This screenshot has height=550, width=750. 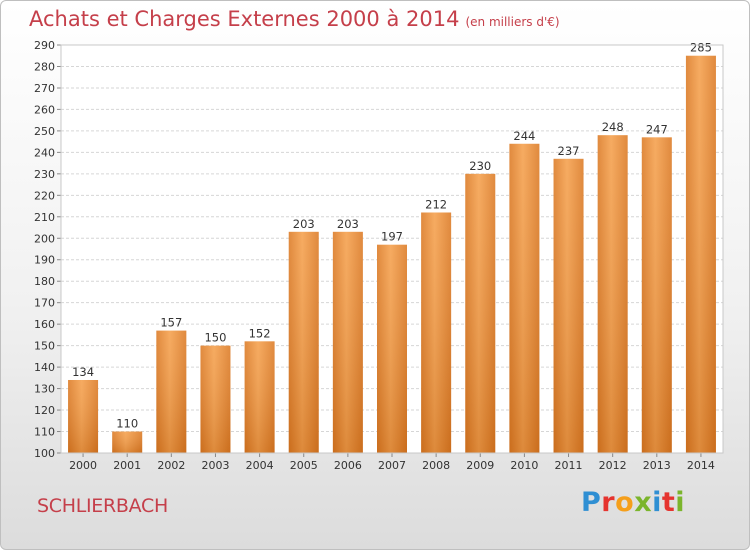 What do you see at coordinates (44, 217) in the screenshot?
I see `y-tick-label: 210` at bounding box center [44, 217].